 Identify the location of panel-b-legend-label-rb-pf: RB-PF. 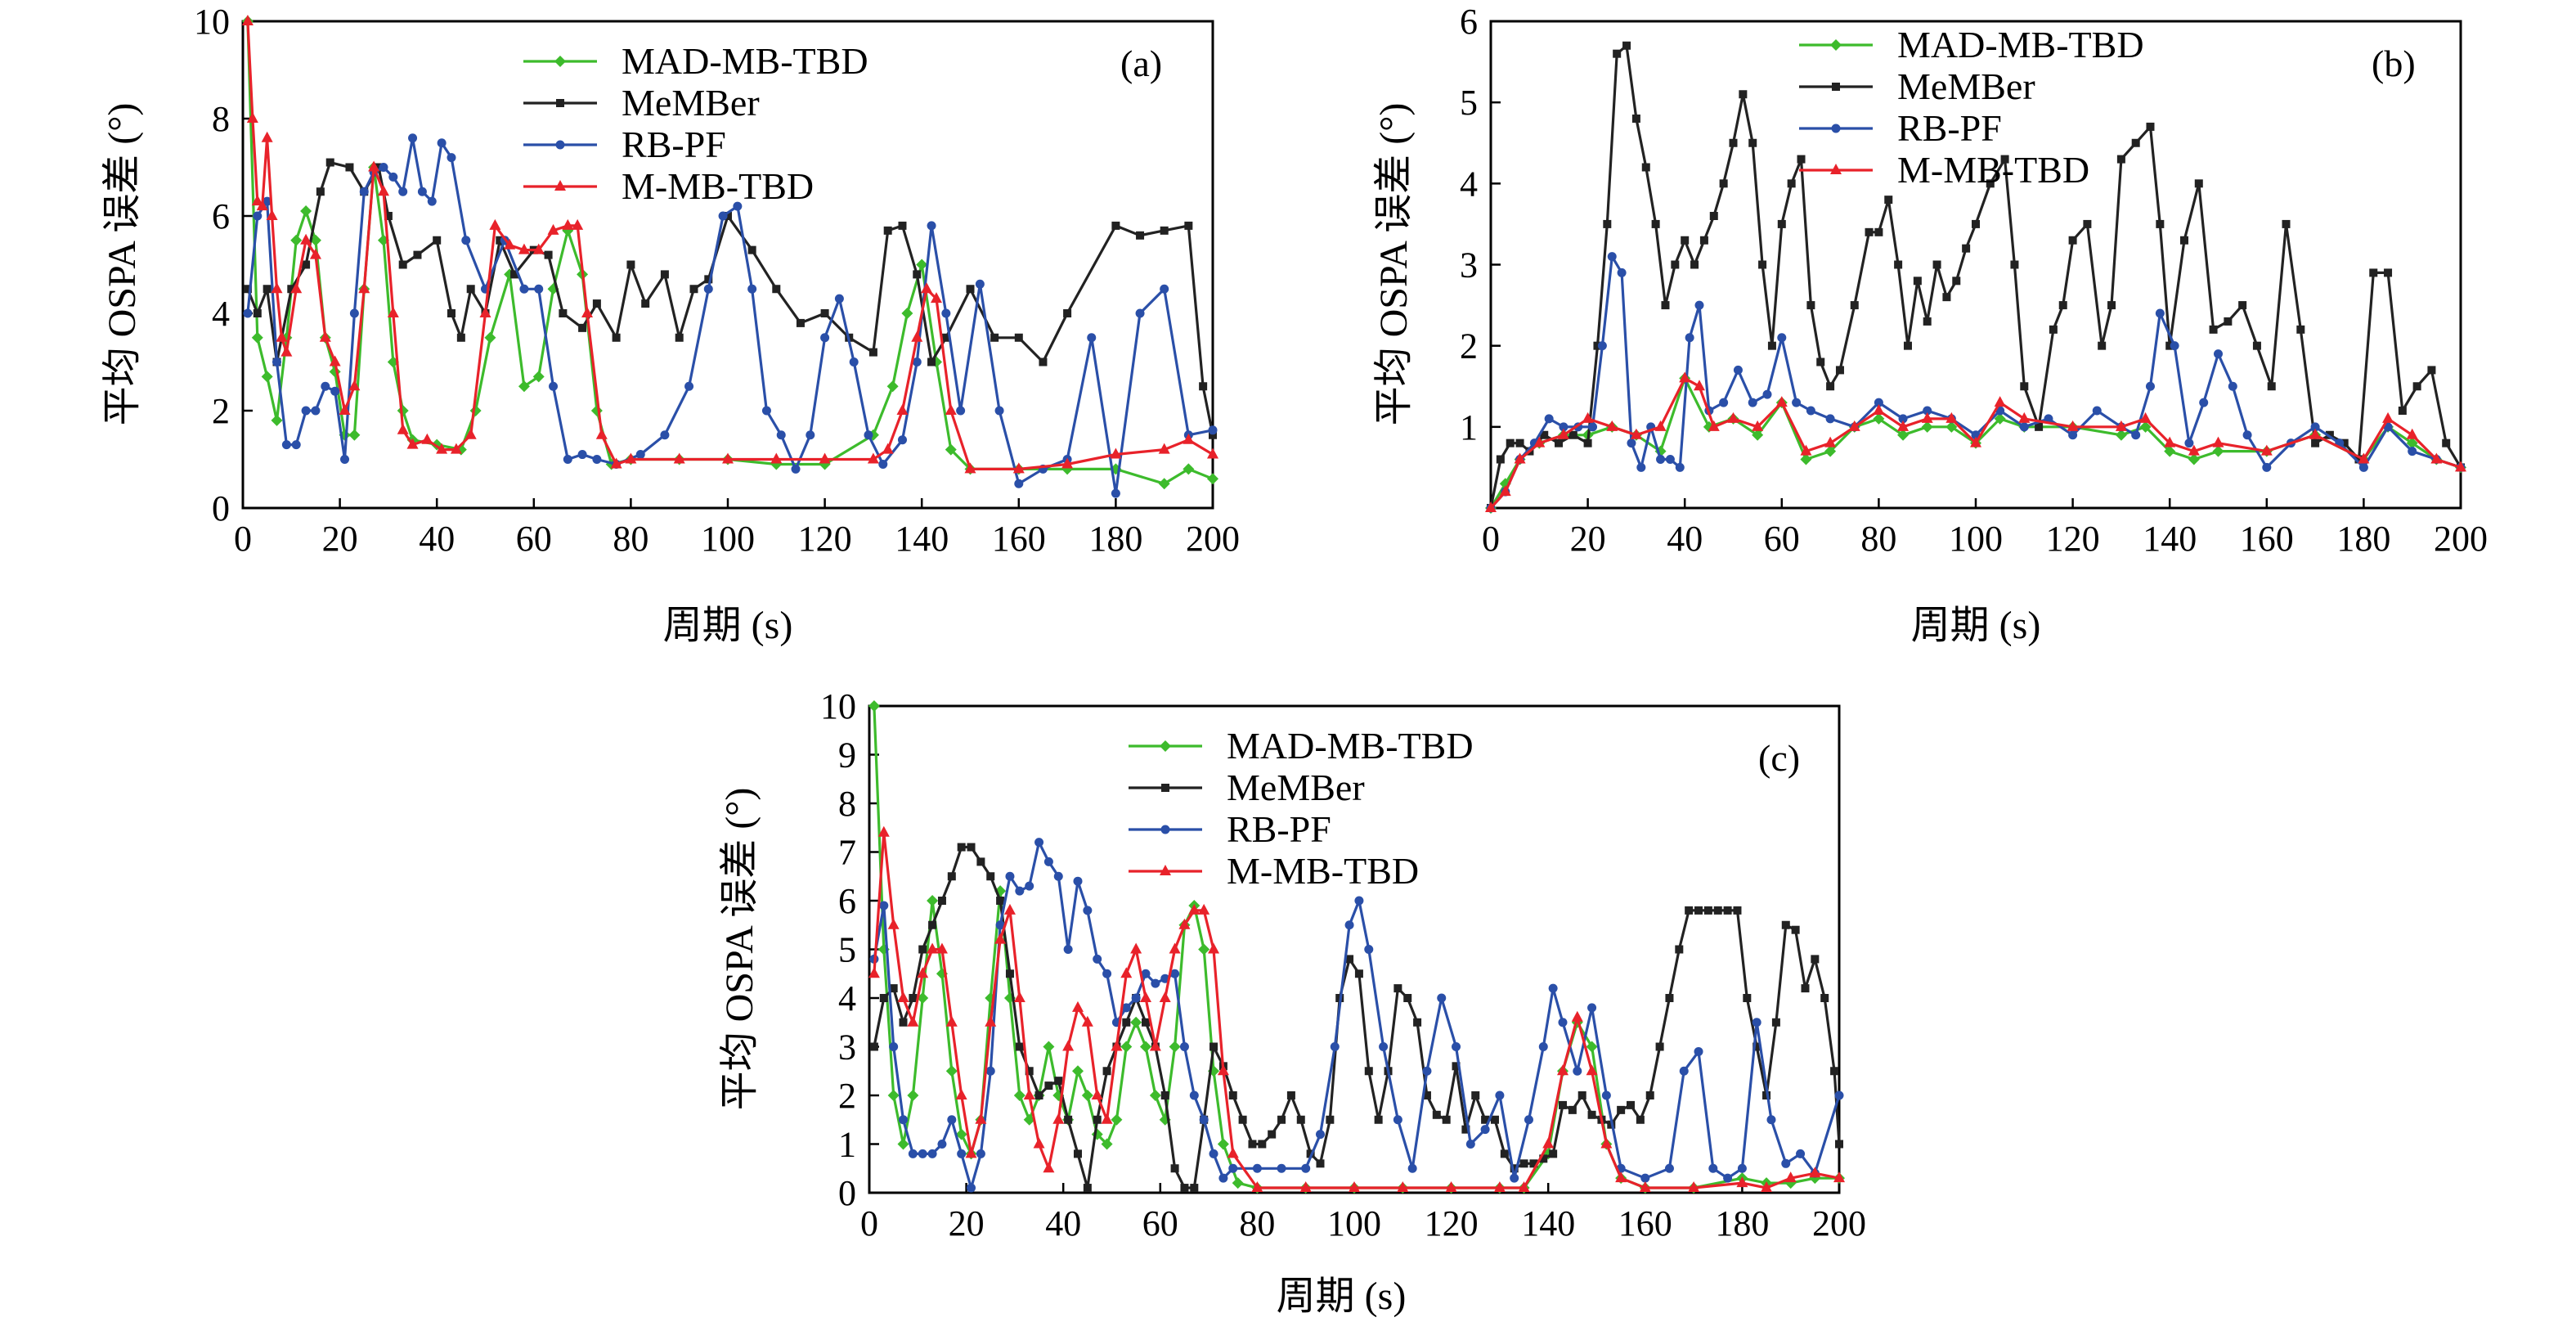
(1949, 128).